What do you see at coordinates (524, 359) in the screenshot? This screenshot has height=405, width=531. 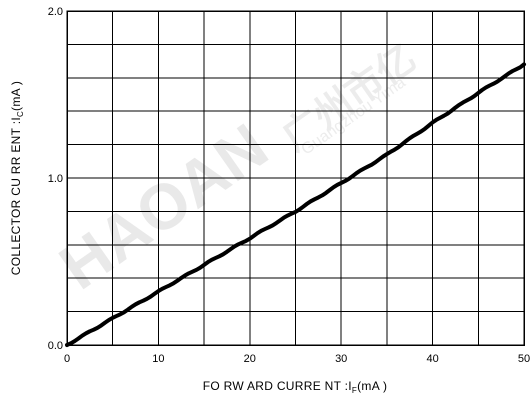 I see `x-tick-label: 50` at bounding box center [524, 359].